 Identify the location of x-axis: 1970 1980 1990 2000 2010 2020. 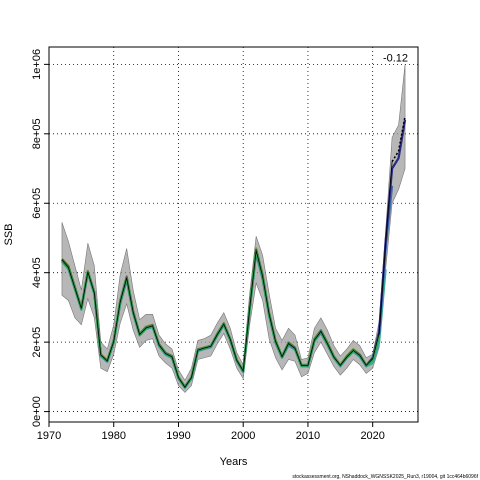
(211, 432).